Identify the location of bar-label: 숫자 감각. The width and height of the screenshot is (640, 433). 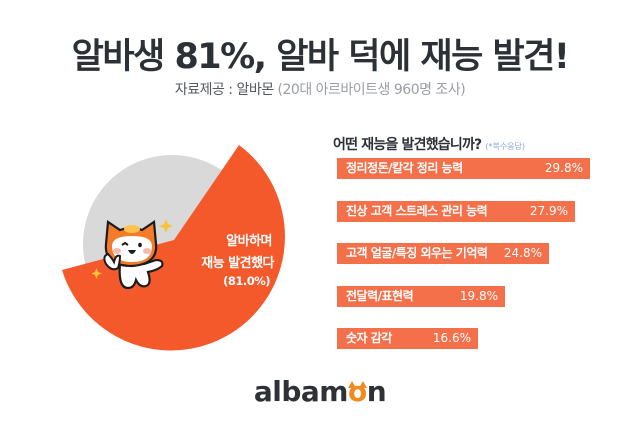
(369, 338).